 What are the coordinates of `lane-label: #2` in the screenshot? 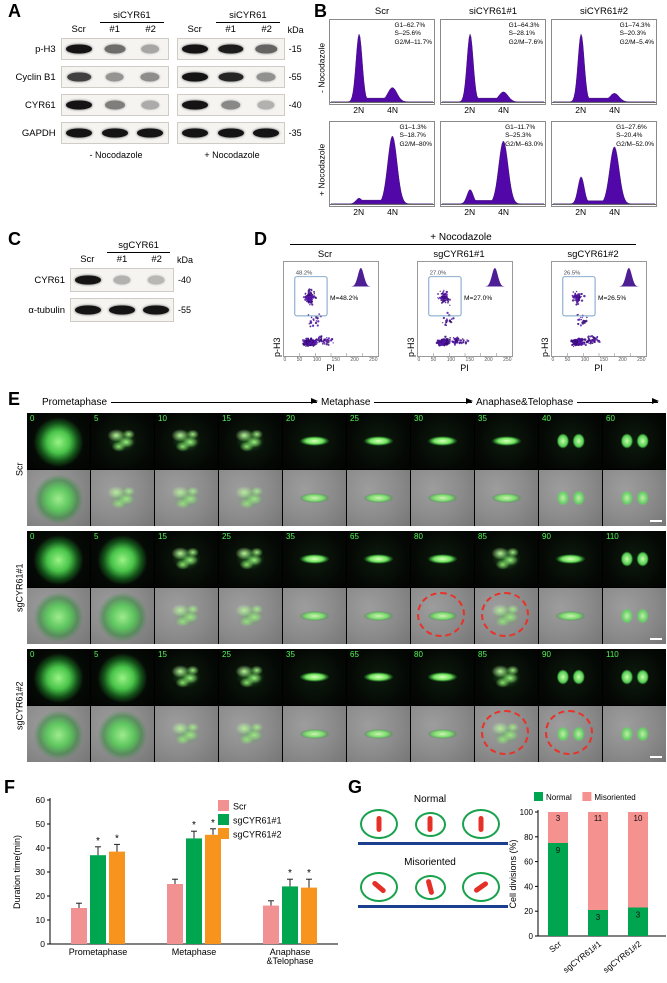 It's located at (156, 259).